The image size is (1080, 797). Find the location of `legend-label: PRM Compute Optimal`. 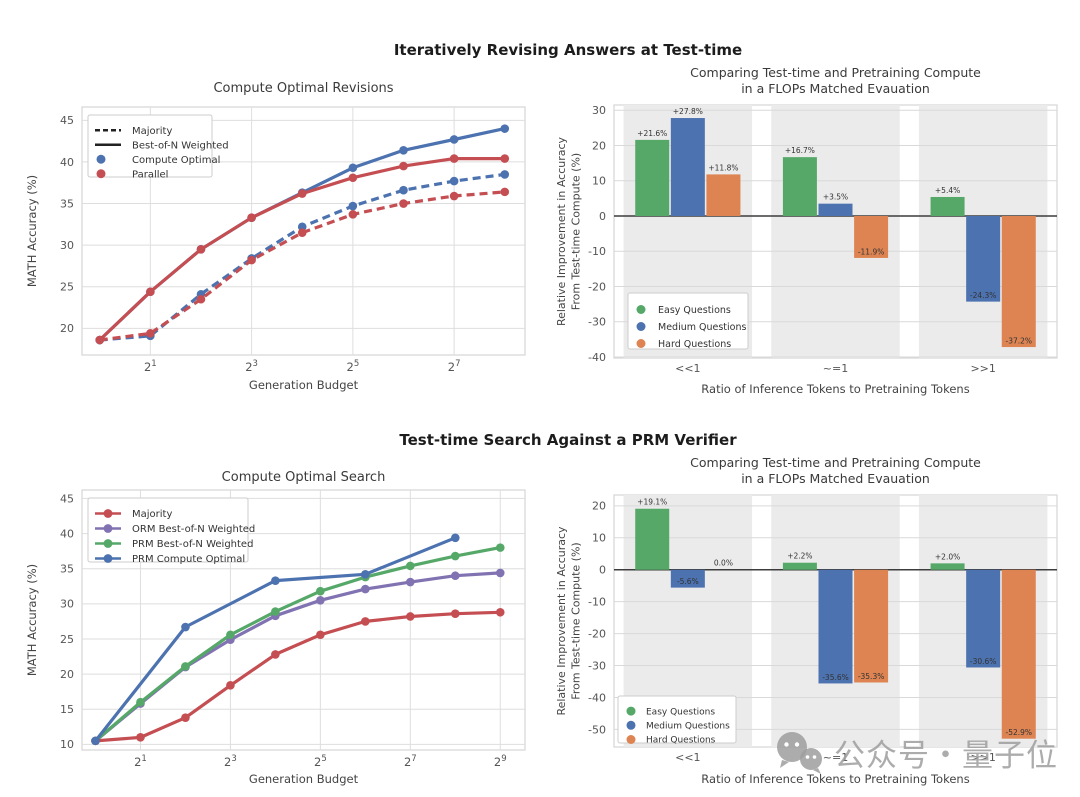

legend-label: PRM Compute Optimal is located at coordinates (188, 559).